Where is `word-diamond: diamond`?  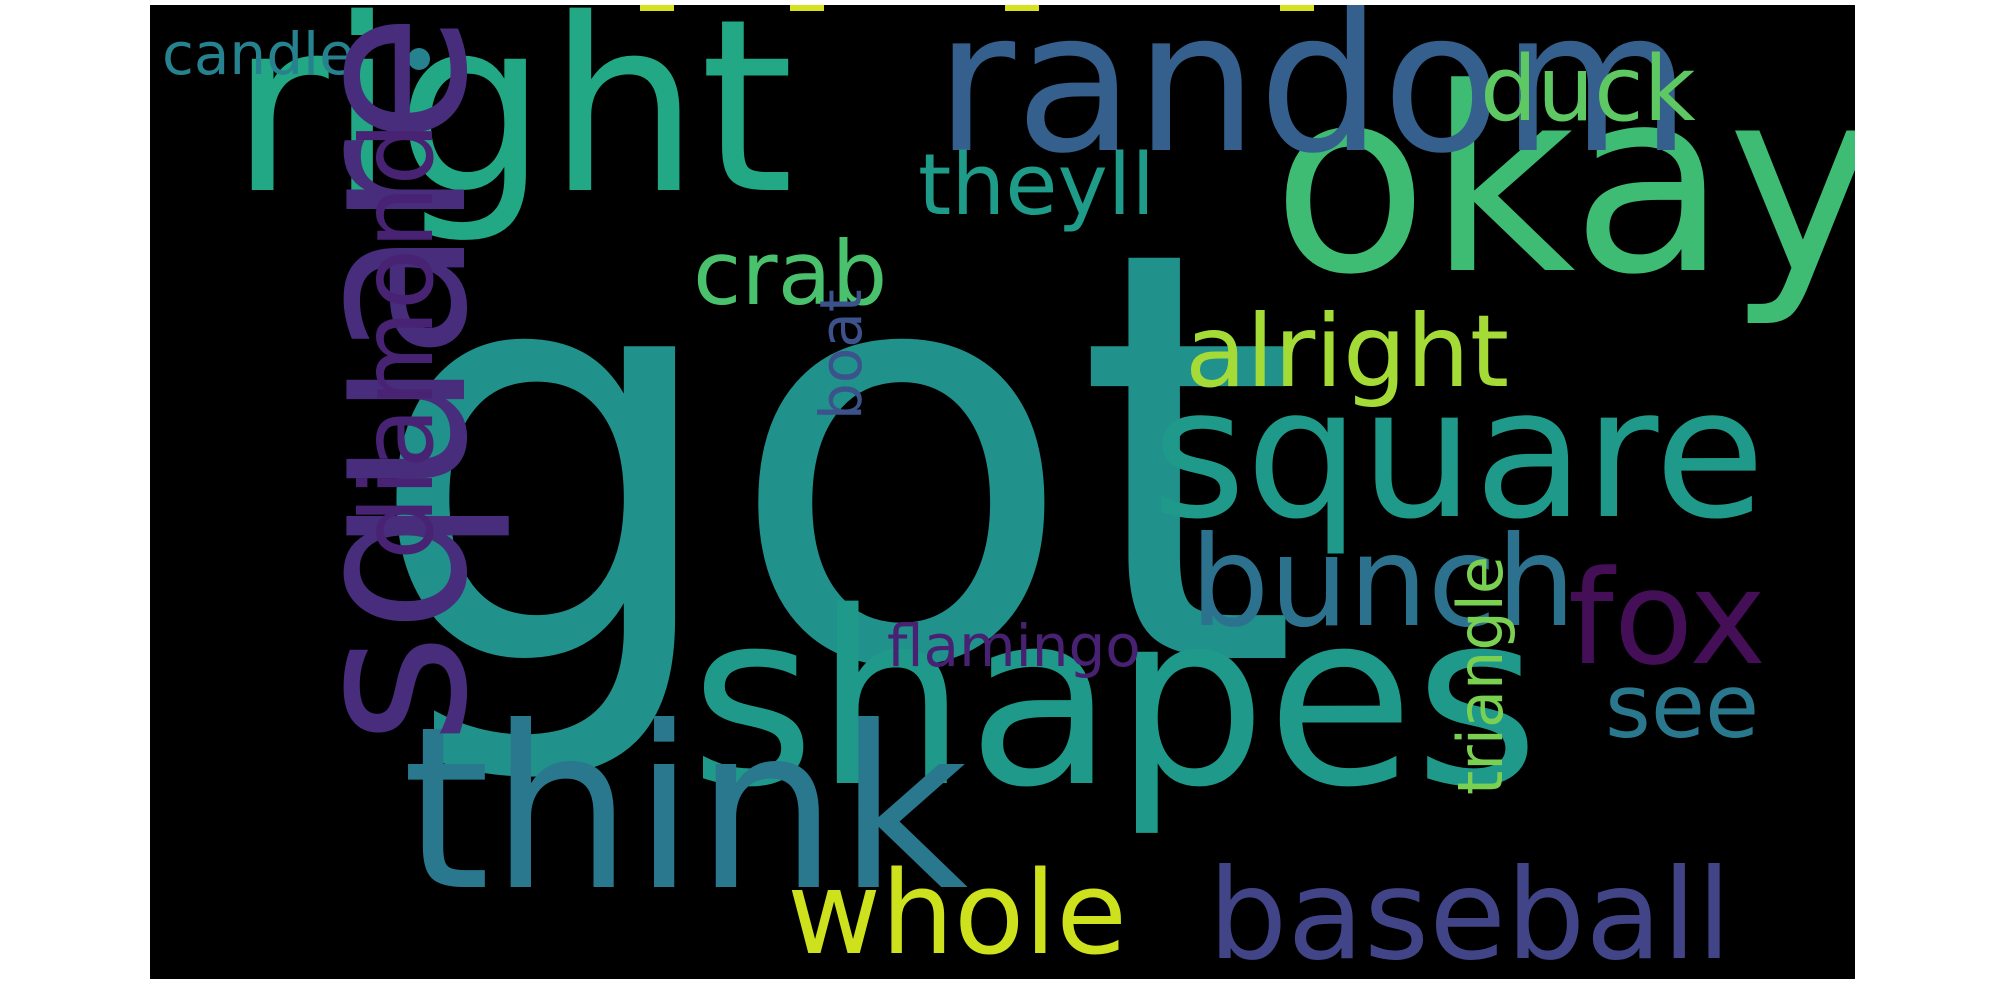
word-diamond: diamond is located at coordinates (397, 341).